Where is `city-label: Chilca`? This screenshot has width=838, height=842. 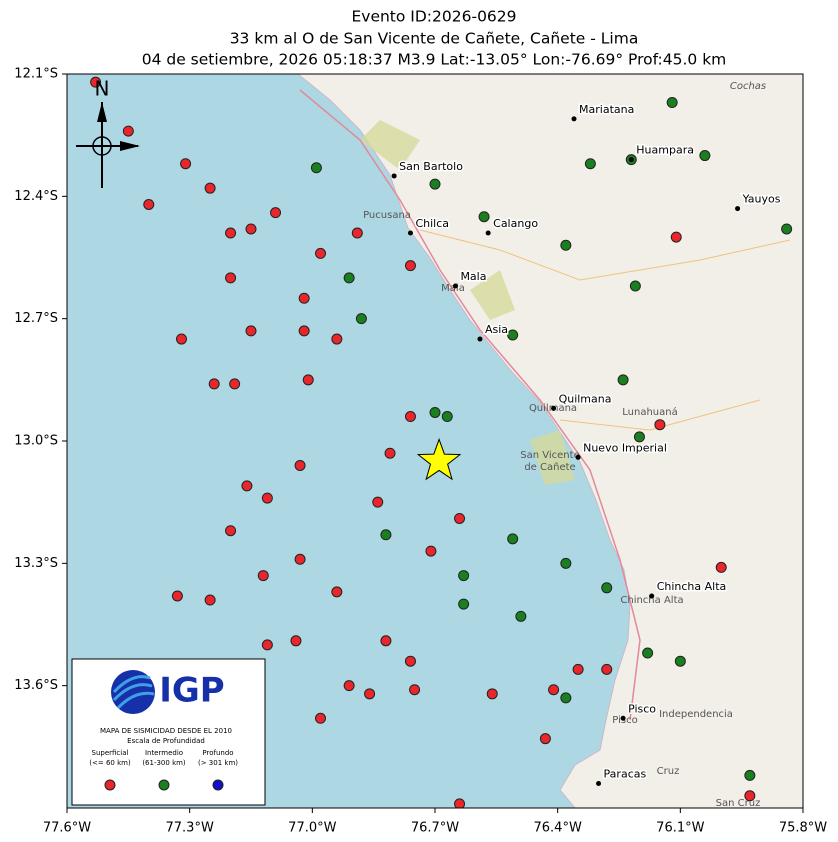
city-label: Chilca is located at coordinates (432, 223).